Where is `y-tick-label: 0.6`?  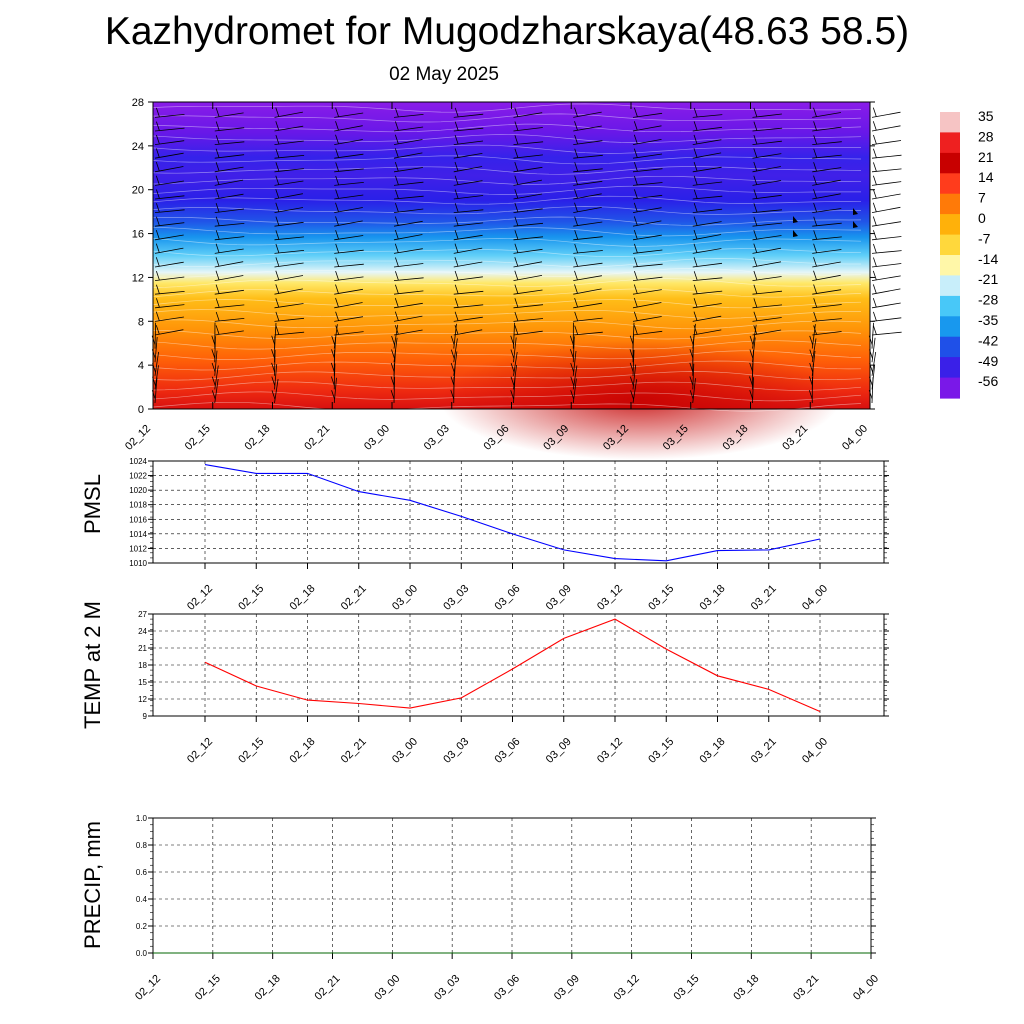 y-tick-label: 0.6 is located at coordinates (142, 872).